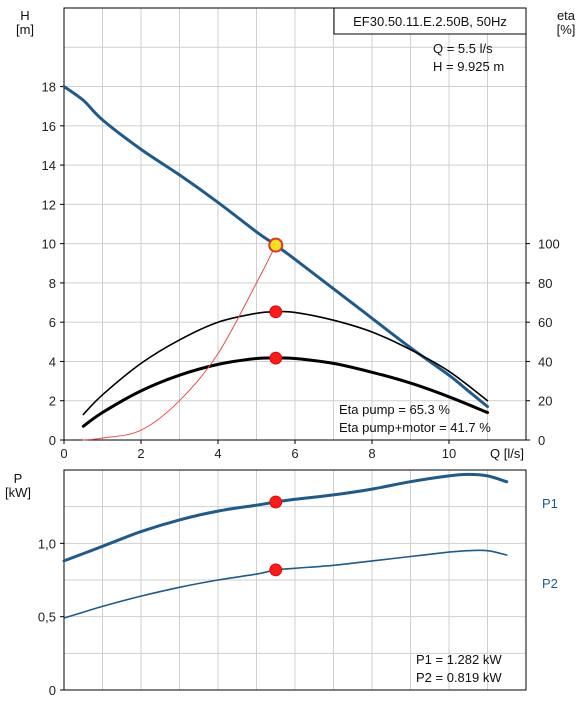 The width and height of the screenshot is (585, 701). What do you see at coordinates (459, 659) in the screenshot?
I see `p1-readout: P1 = 1.282 kW` at bounding box center [459, 659].